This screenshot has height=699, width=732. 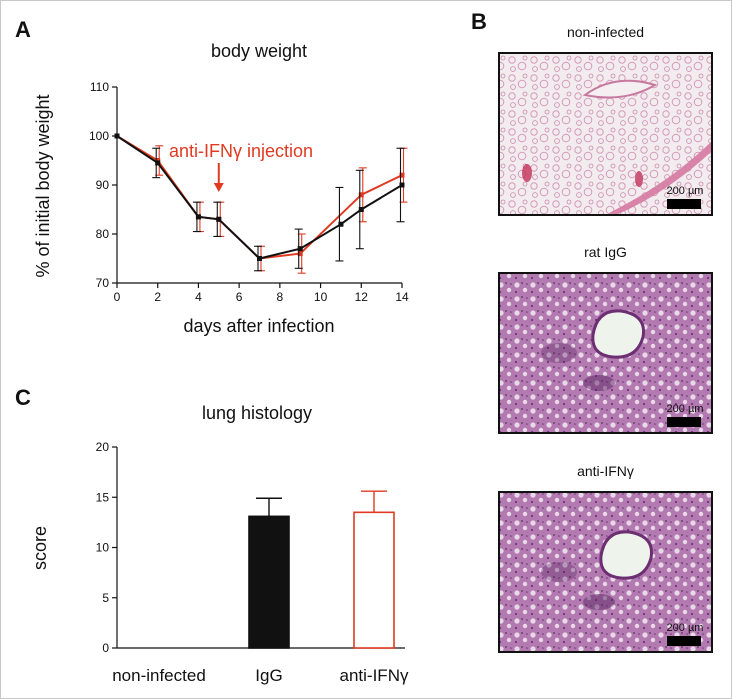 I want to click on bar-chart-bars: non-infected IgG anti-IFNγ, so click(x=260, y=587).